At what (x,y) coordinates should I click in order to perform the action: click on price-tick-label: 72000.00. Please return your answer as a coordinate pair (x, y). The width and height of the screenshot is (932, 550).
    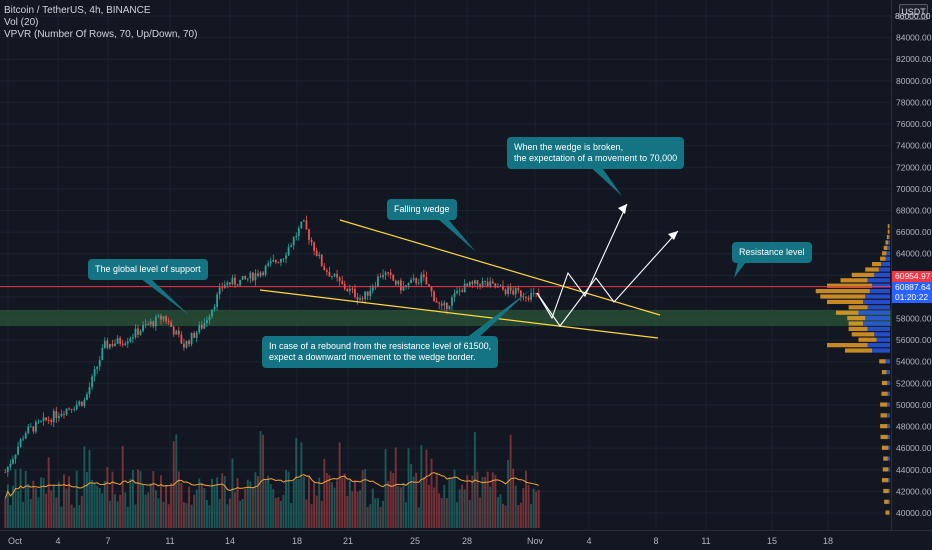
    Looking at the image, I should click on (914, 167).